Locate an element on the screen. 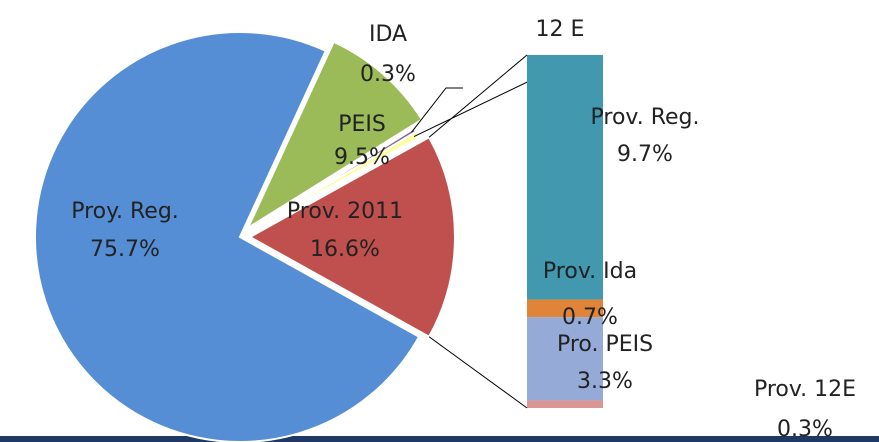 The image size is (879, 442). slice-label: PEIS is located at coordinates (362, 124).